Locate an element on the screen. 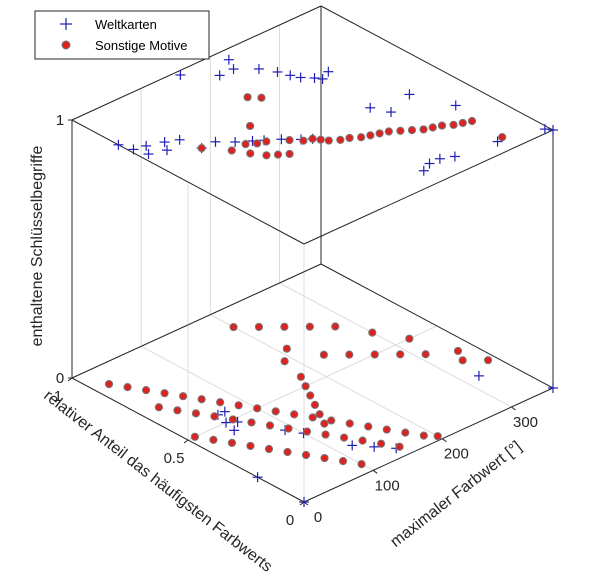 The height and width of the screenshot is (586, 591). legend-sonstige-label: Sonstige Motive is located at coordinates (141, 45).